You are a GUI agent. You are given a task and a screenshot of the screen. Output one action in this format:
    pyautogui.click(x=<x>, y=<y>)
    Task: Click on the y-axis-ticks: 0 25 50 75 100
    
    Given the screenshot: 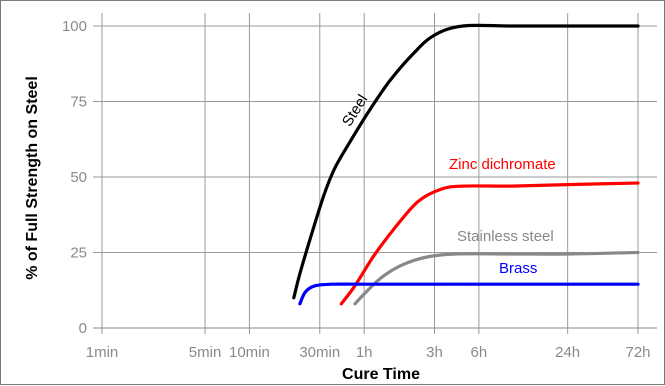 What is the action you would take?
    pyautogui.click(x=74, y=177)
    